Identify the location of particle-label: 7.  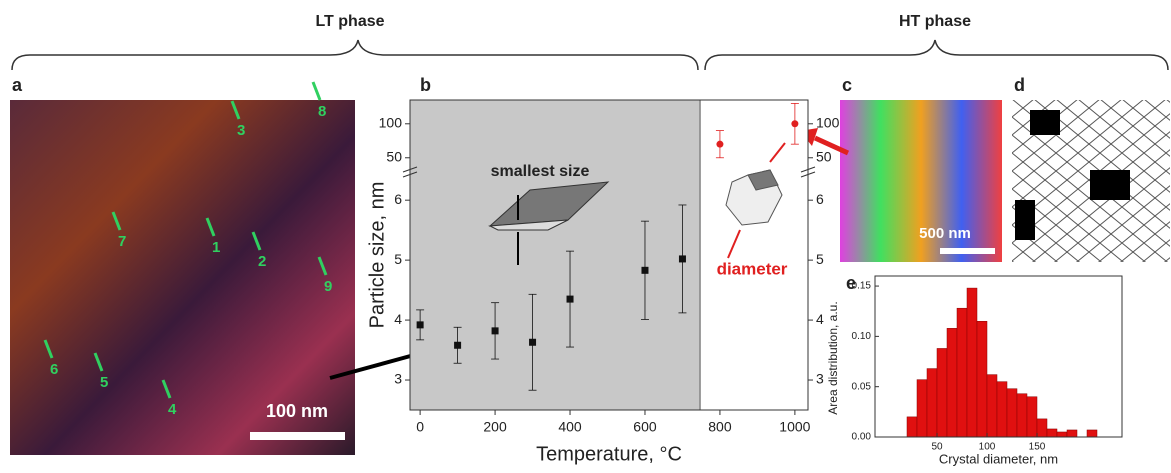
(122, 241).